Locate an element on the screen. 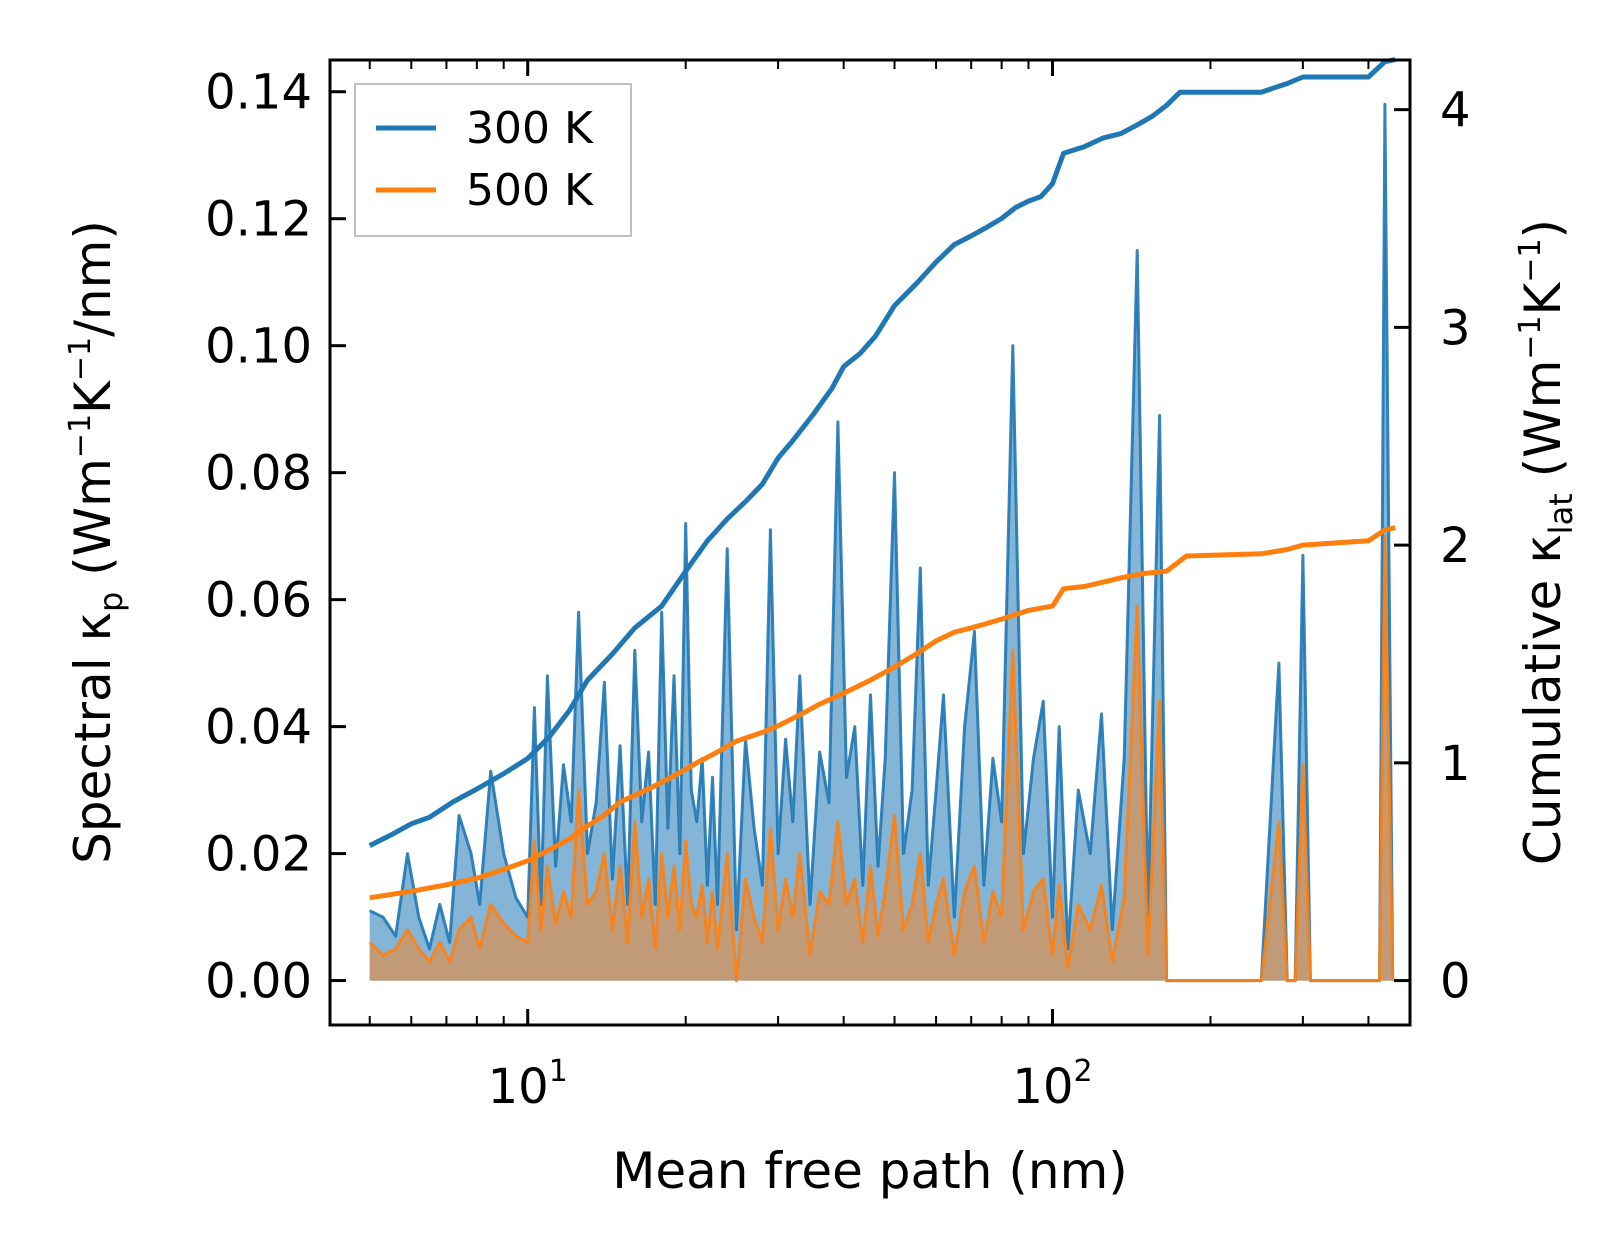  y-axis-title-right: Cumulative κlat (Wm−1K−1) is located at coordinates (1546, 542).